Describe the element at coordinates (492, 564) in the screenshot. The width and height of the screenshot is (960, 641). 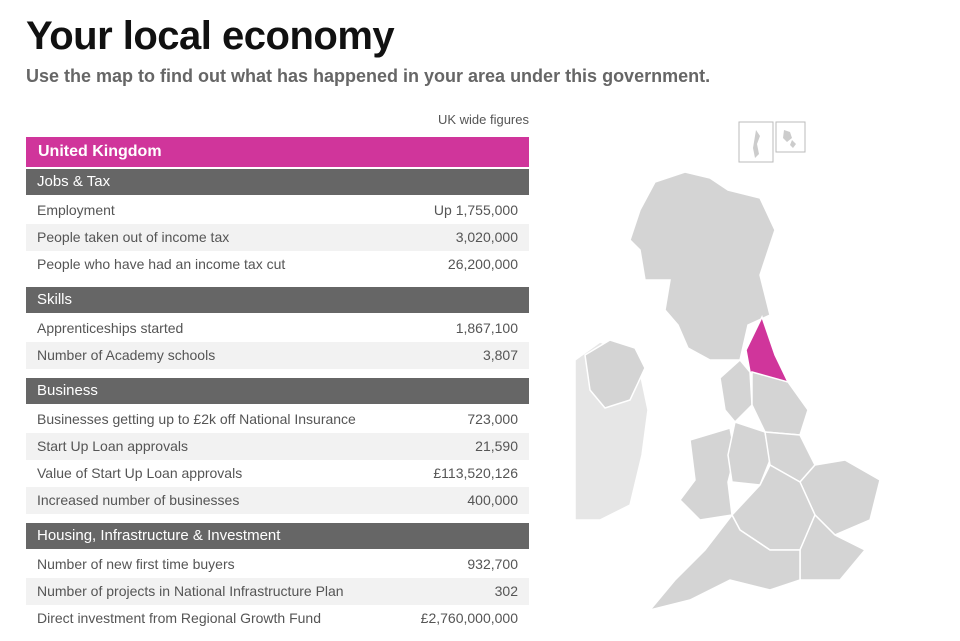
I see `row-value: 932,700` at that location.